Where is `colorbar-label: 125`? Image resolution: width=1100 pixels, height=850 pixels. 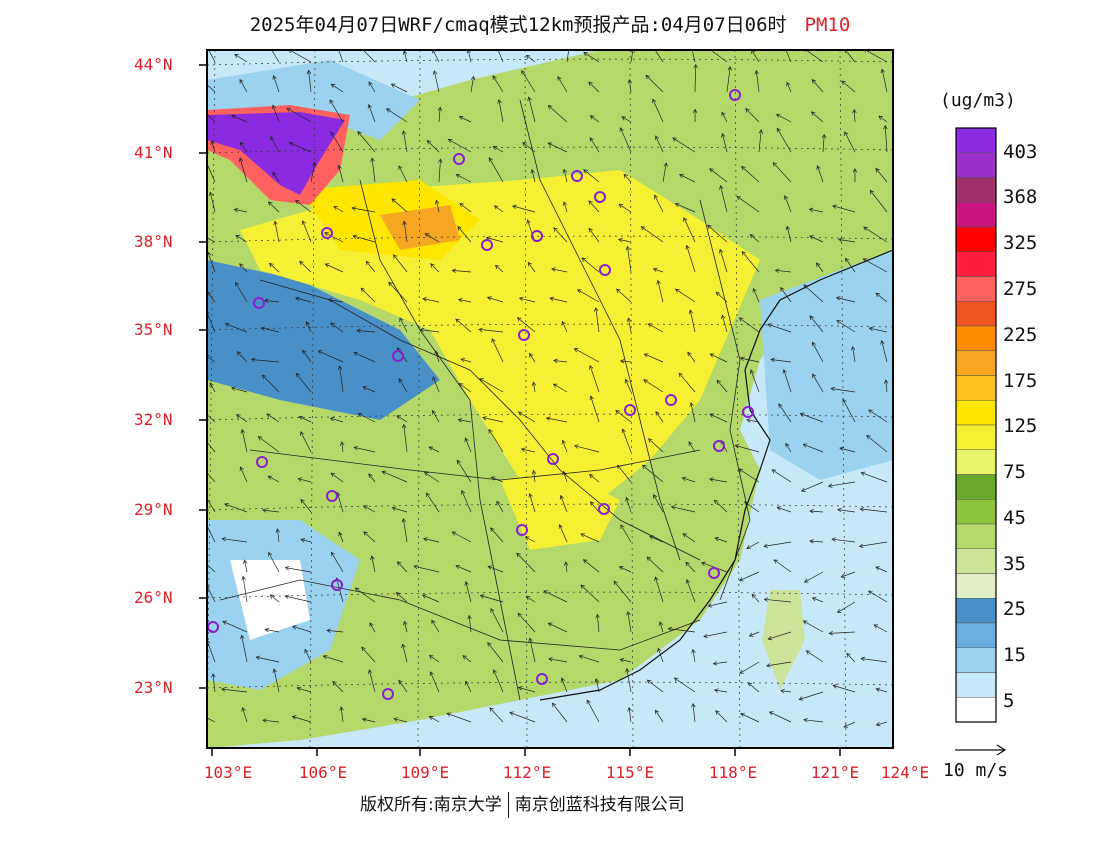
colorbar-label: 125 is located at coordinates (1020, 426).